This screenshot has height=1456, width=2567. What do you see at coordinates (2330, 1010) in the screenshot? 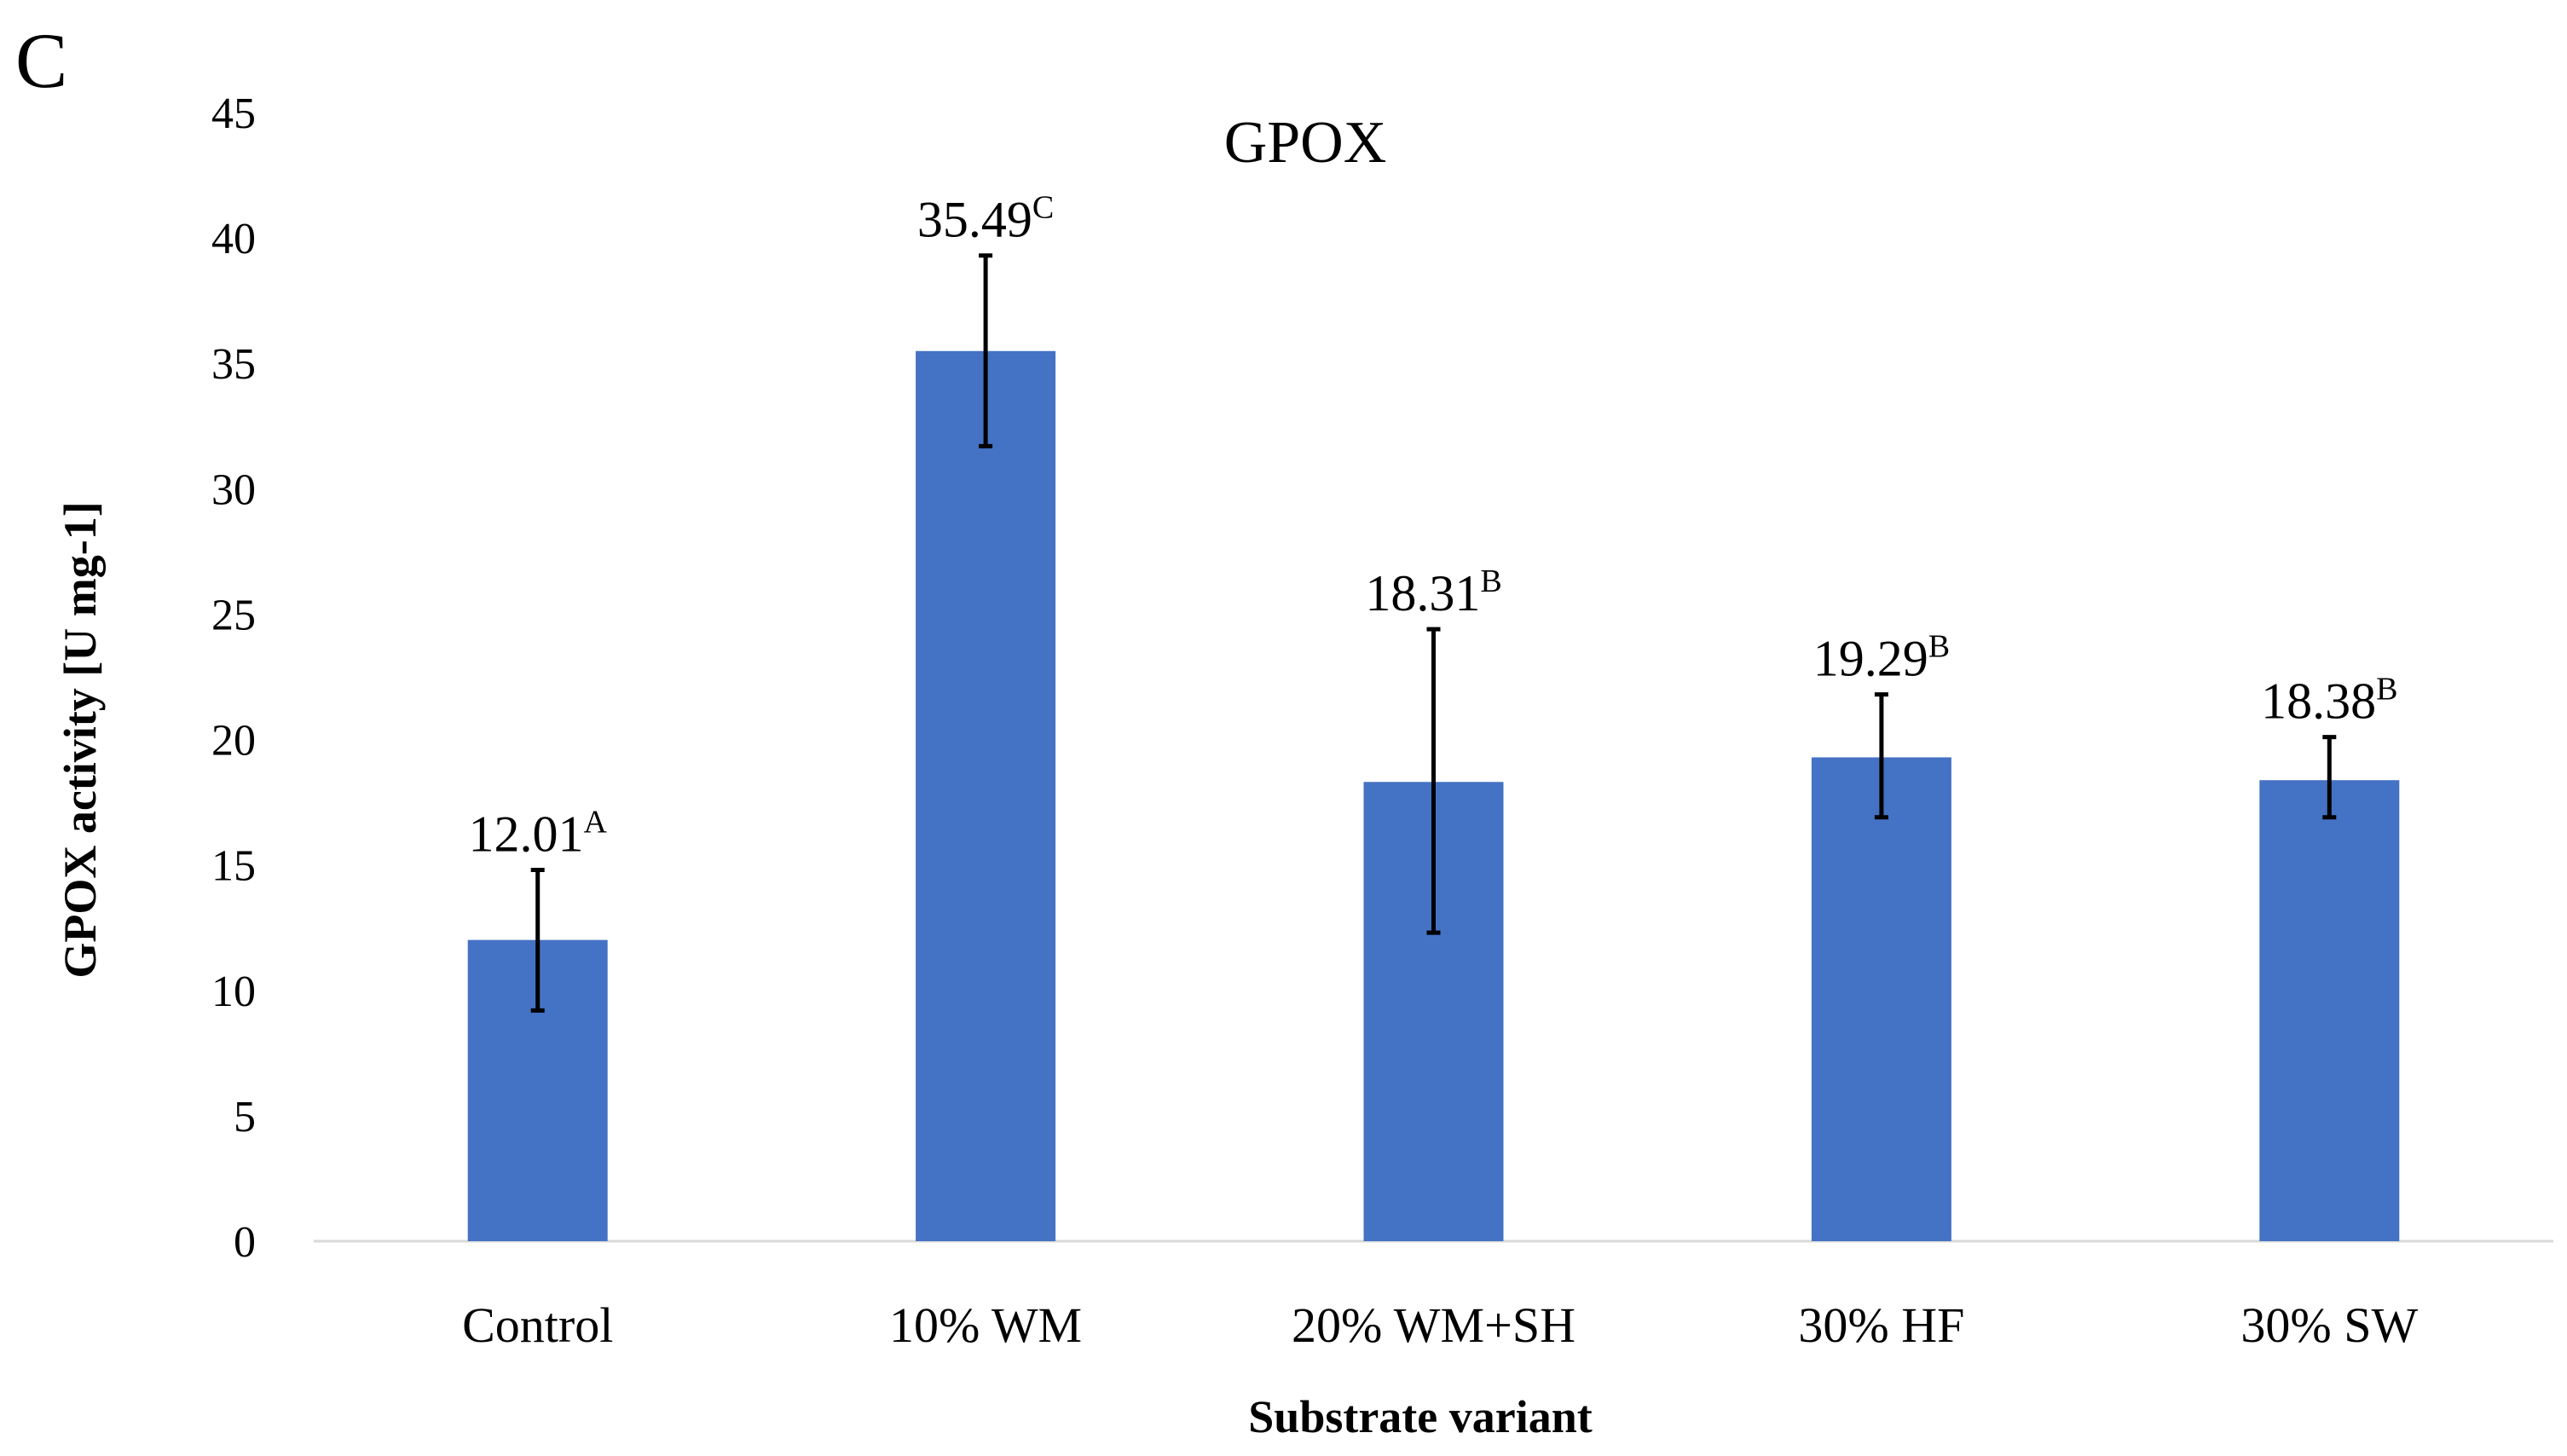
I see `bar-30-sw` at bounding box center [2330, 1010].